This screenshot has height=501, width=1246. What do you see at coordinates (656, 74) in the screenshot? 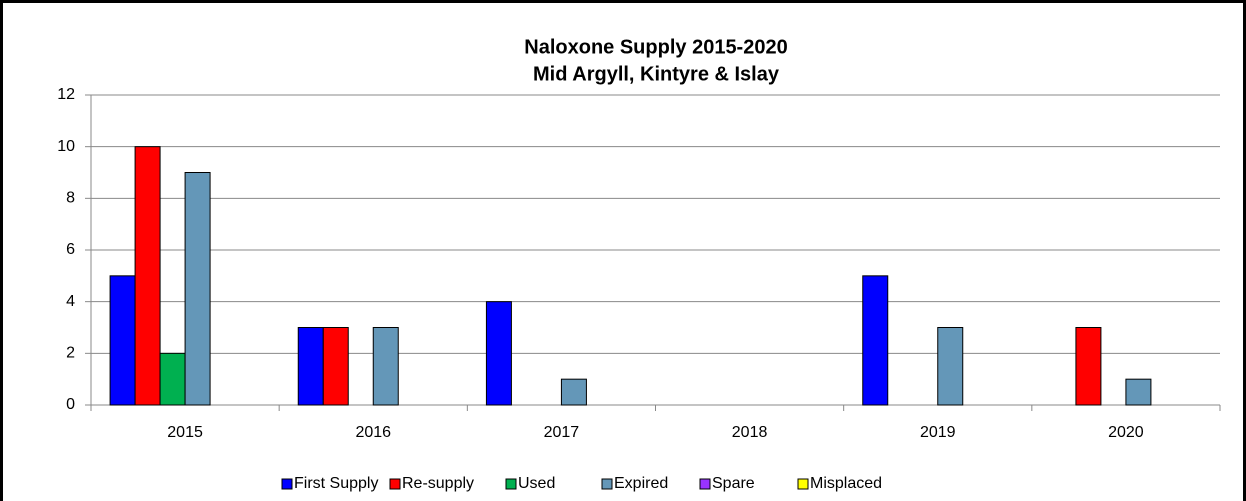
I see `chart-subtitle: Mid Argyll, Kintyre & Islay` at bounding box center [656, 74].